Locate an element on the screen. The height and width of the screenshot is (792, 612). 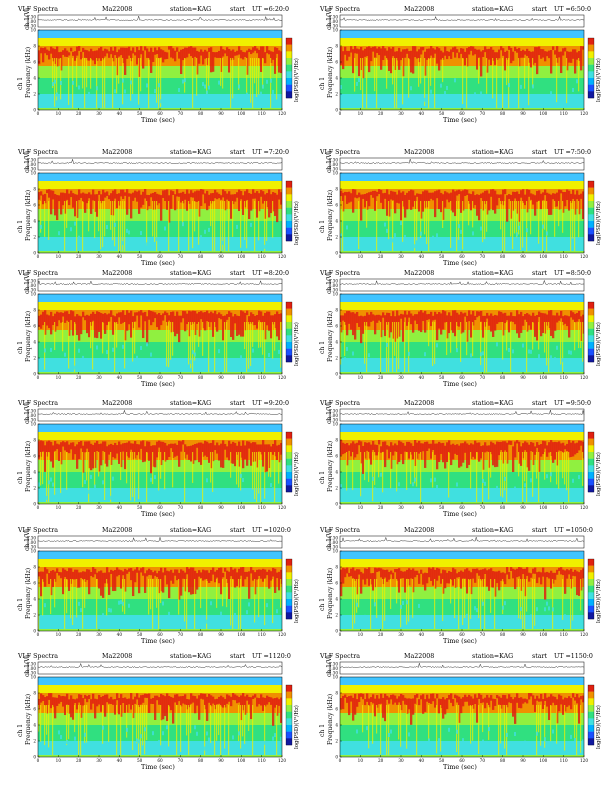
title-ut: UT =8:20:0 is located at coordinates (271, 273).